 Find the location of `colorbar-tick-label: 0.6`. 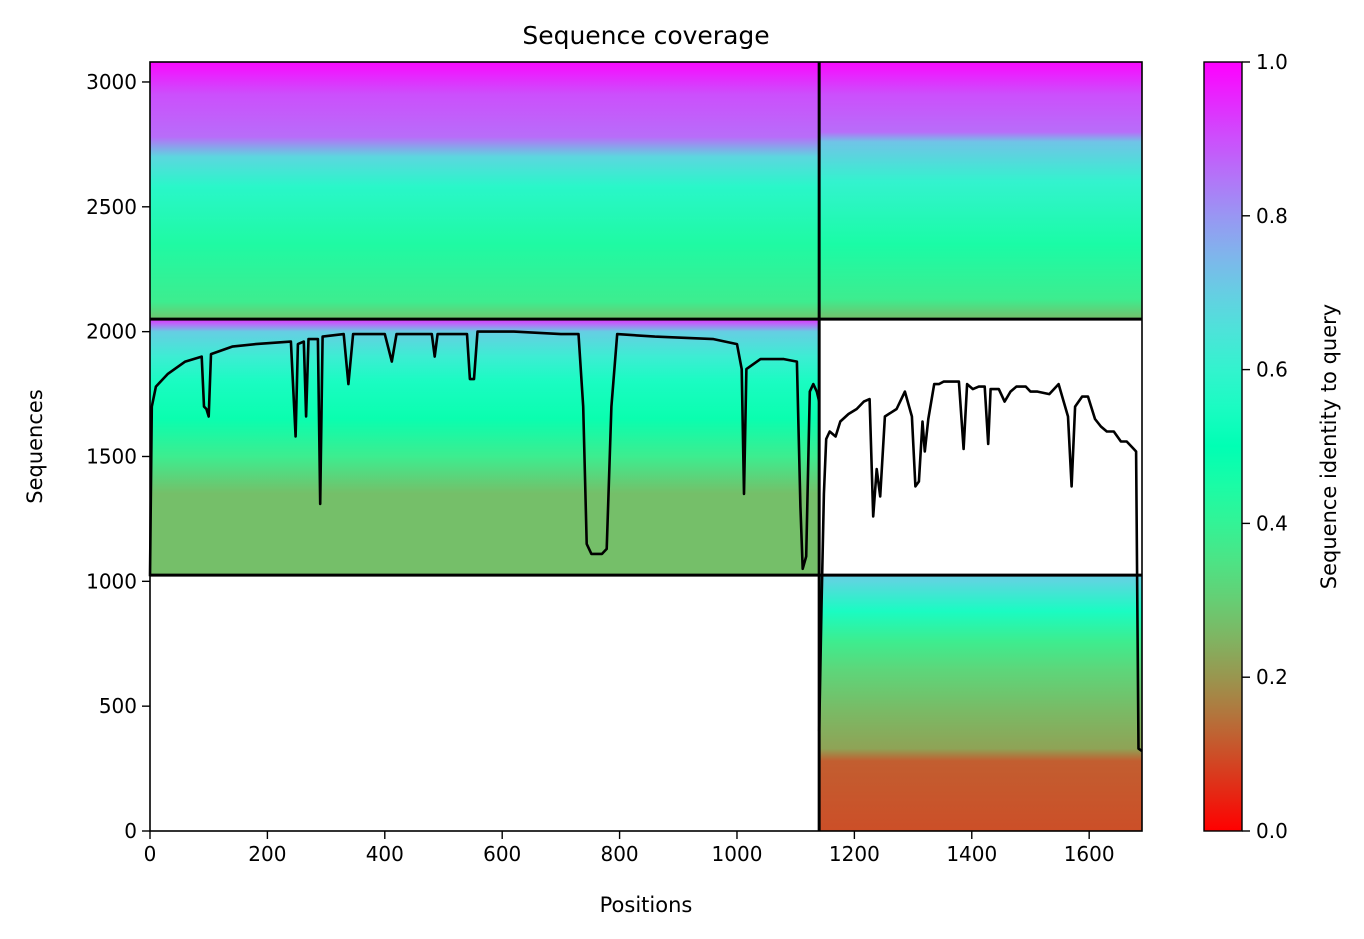

colorbar-tick-label: 0.6 is located at coordinates (1272, 370).